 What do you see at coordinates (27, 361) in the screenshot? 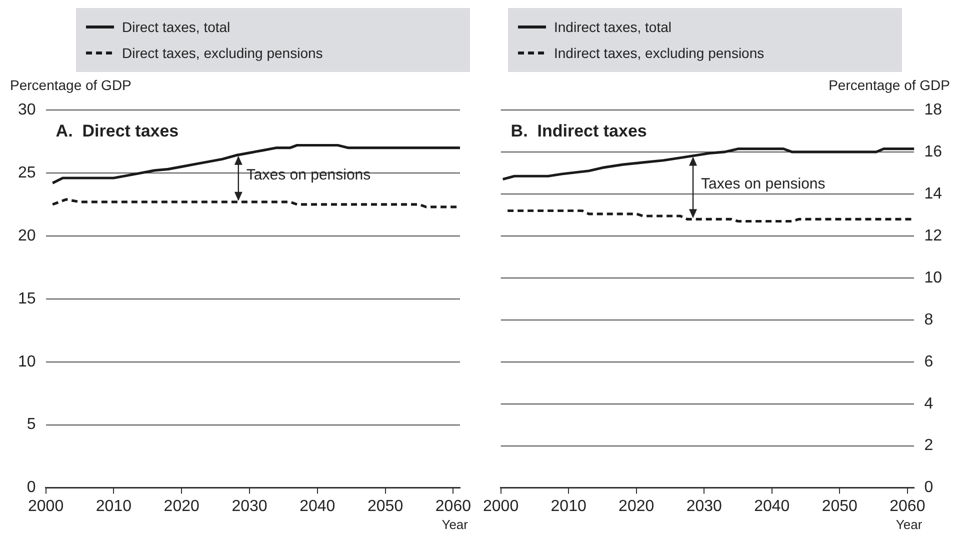
I see `y-tick-label: 10` at bounding box center [27, 361].